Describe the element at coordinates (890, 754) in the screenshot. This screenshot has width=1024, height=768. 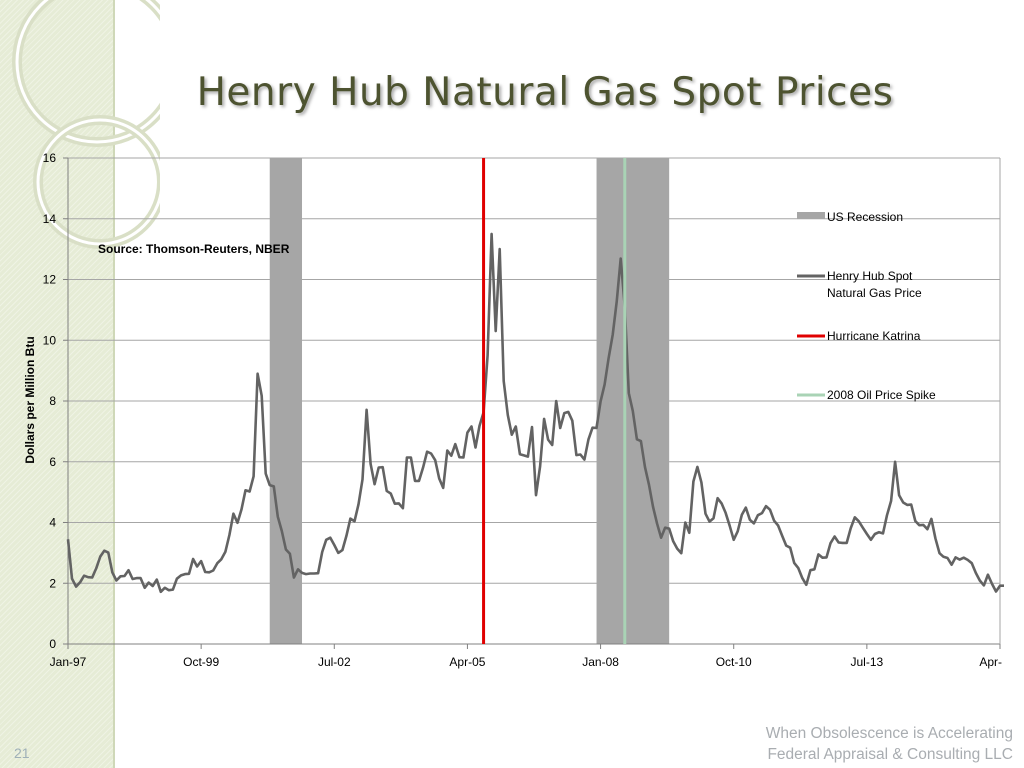
I see `footer-line-2: Federal Appraisal & Consulting LLC` at that location.